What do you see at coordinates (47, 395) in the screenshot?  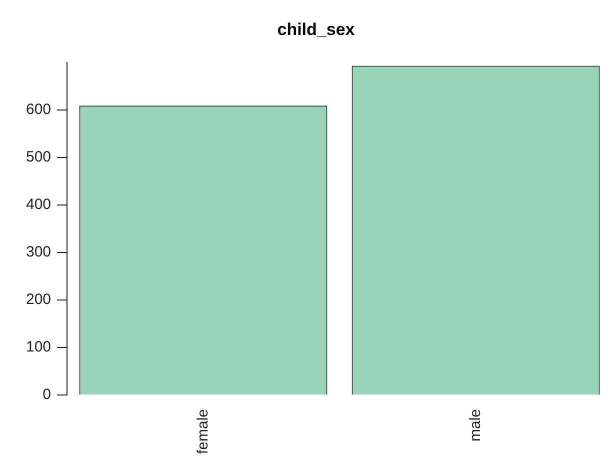 I see `y-tick-label: 0` at bounding box center [47, 395].